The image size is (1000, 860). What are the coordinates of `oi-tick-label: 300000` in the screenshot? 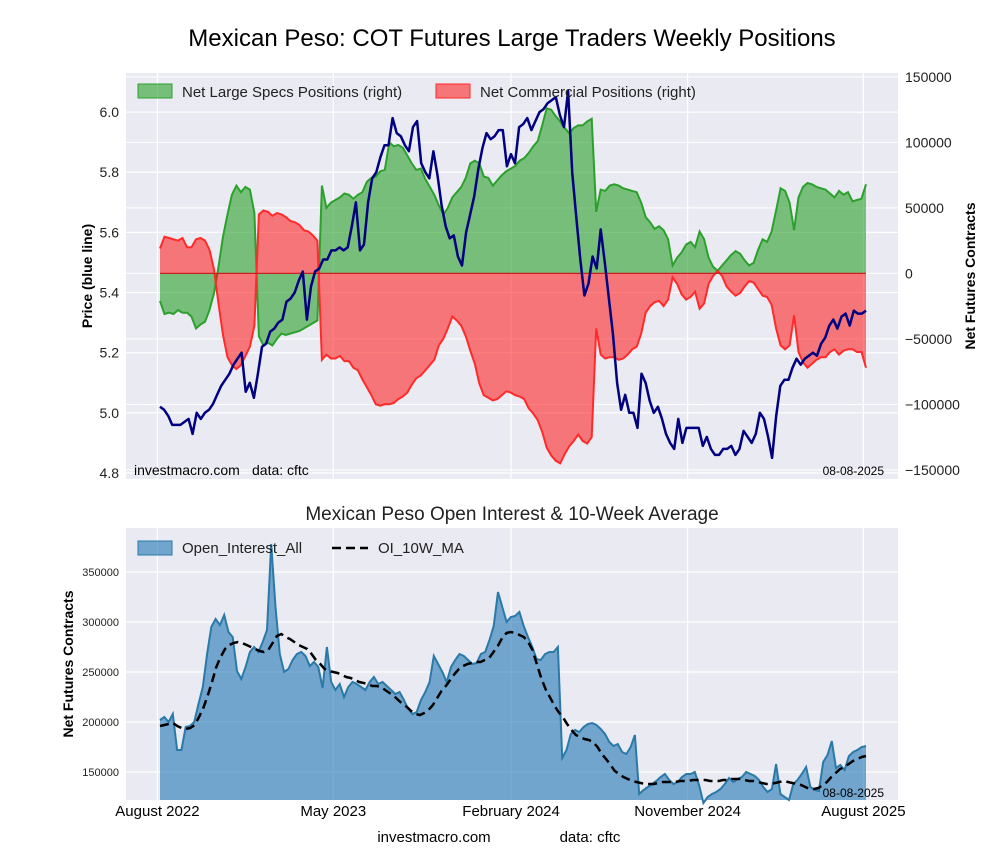 It's located at (100, 623).